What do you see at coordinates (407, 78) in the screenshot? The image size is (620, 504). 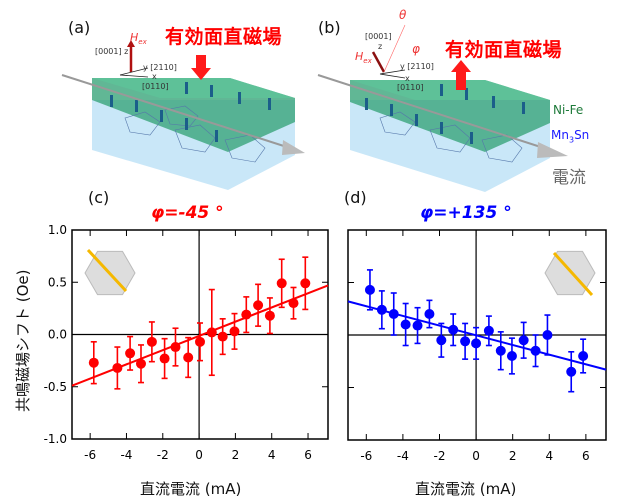 I see `axis-x-label-b: x` at bounding box center [407, 78].